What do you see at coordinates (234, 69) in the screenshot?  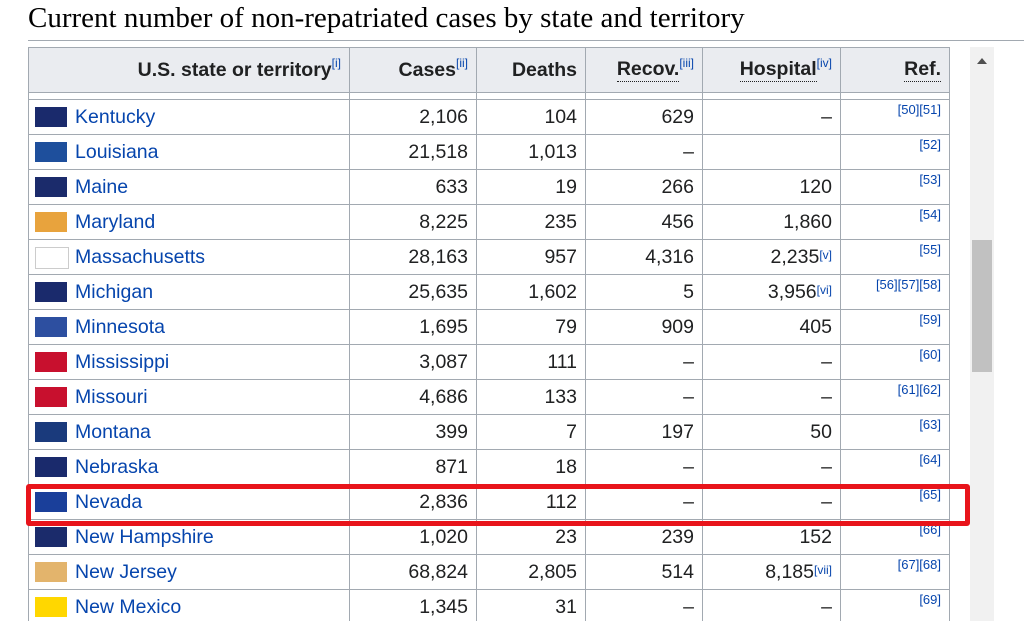 I see `header-label: U.S. state or territory` at bounding box center [234, 69].